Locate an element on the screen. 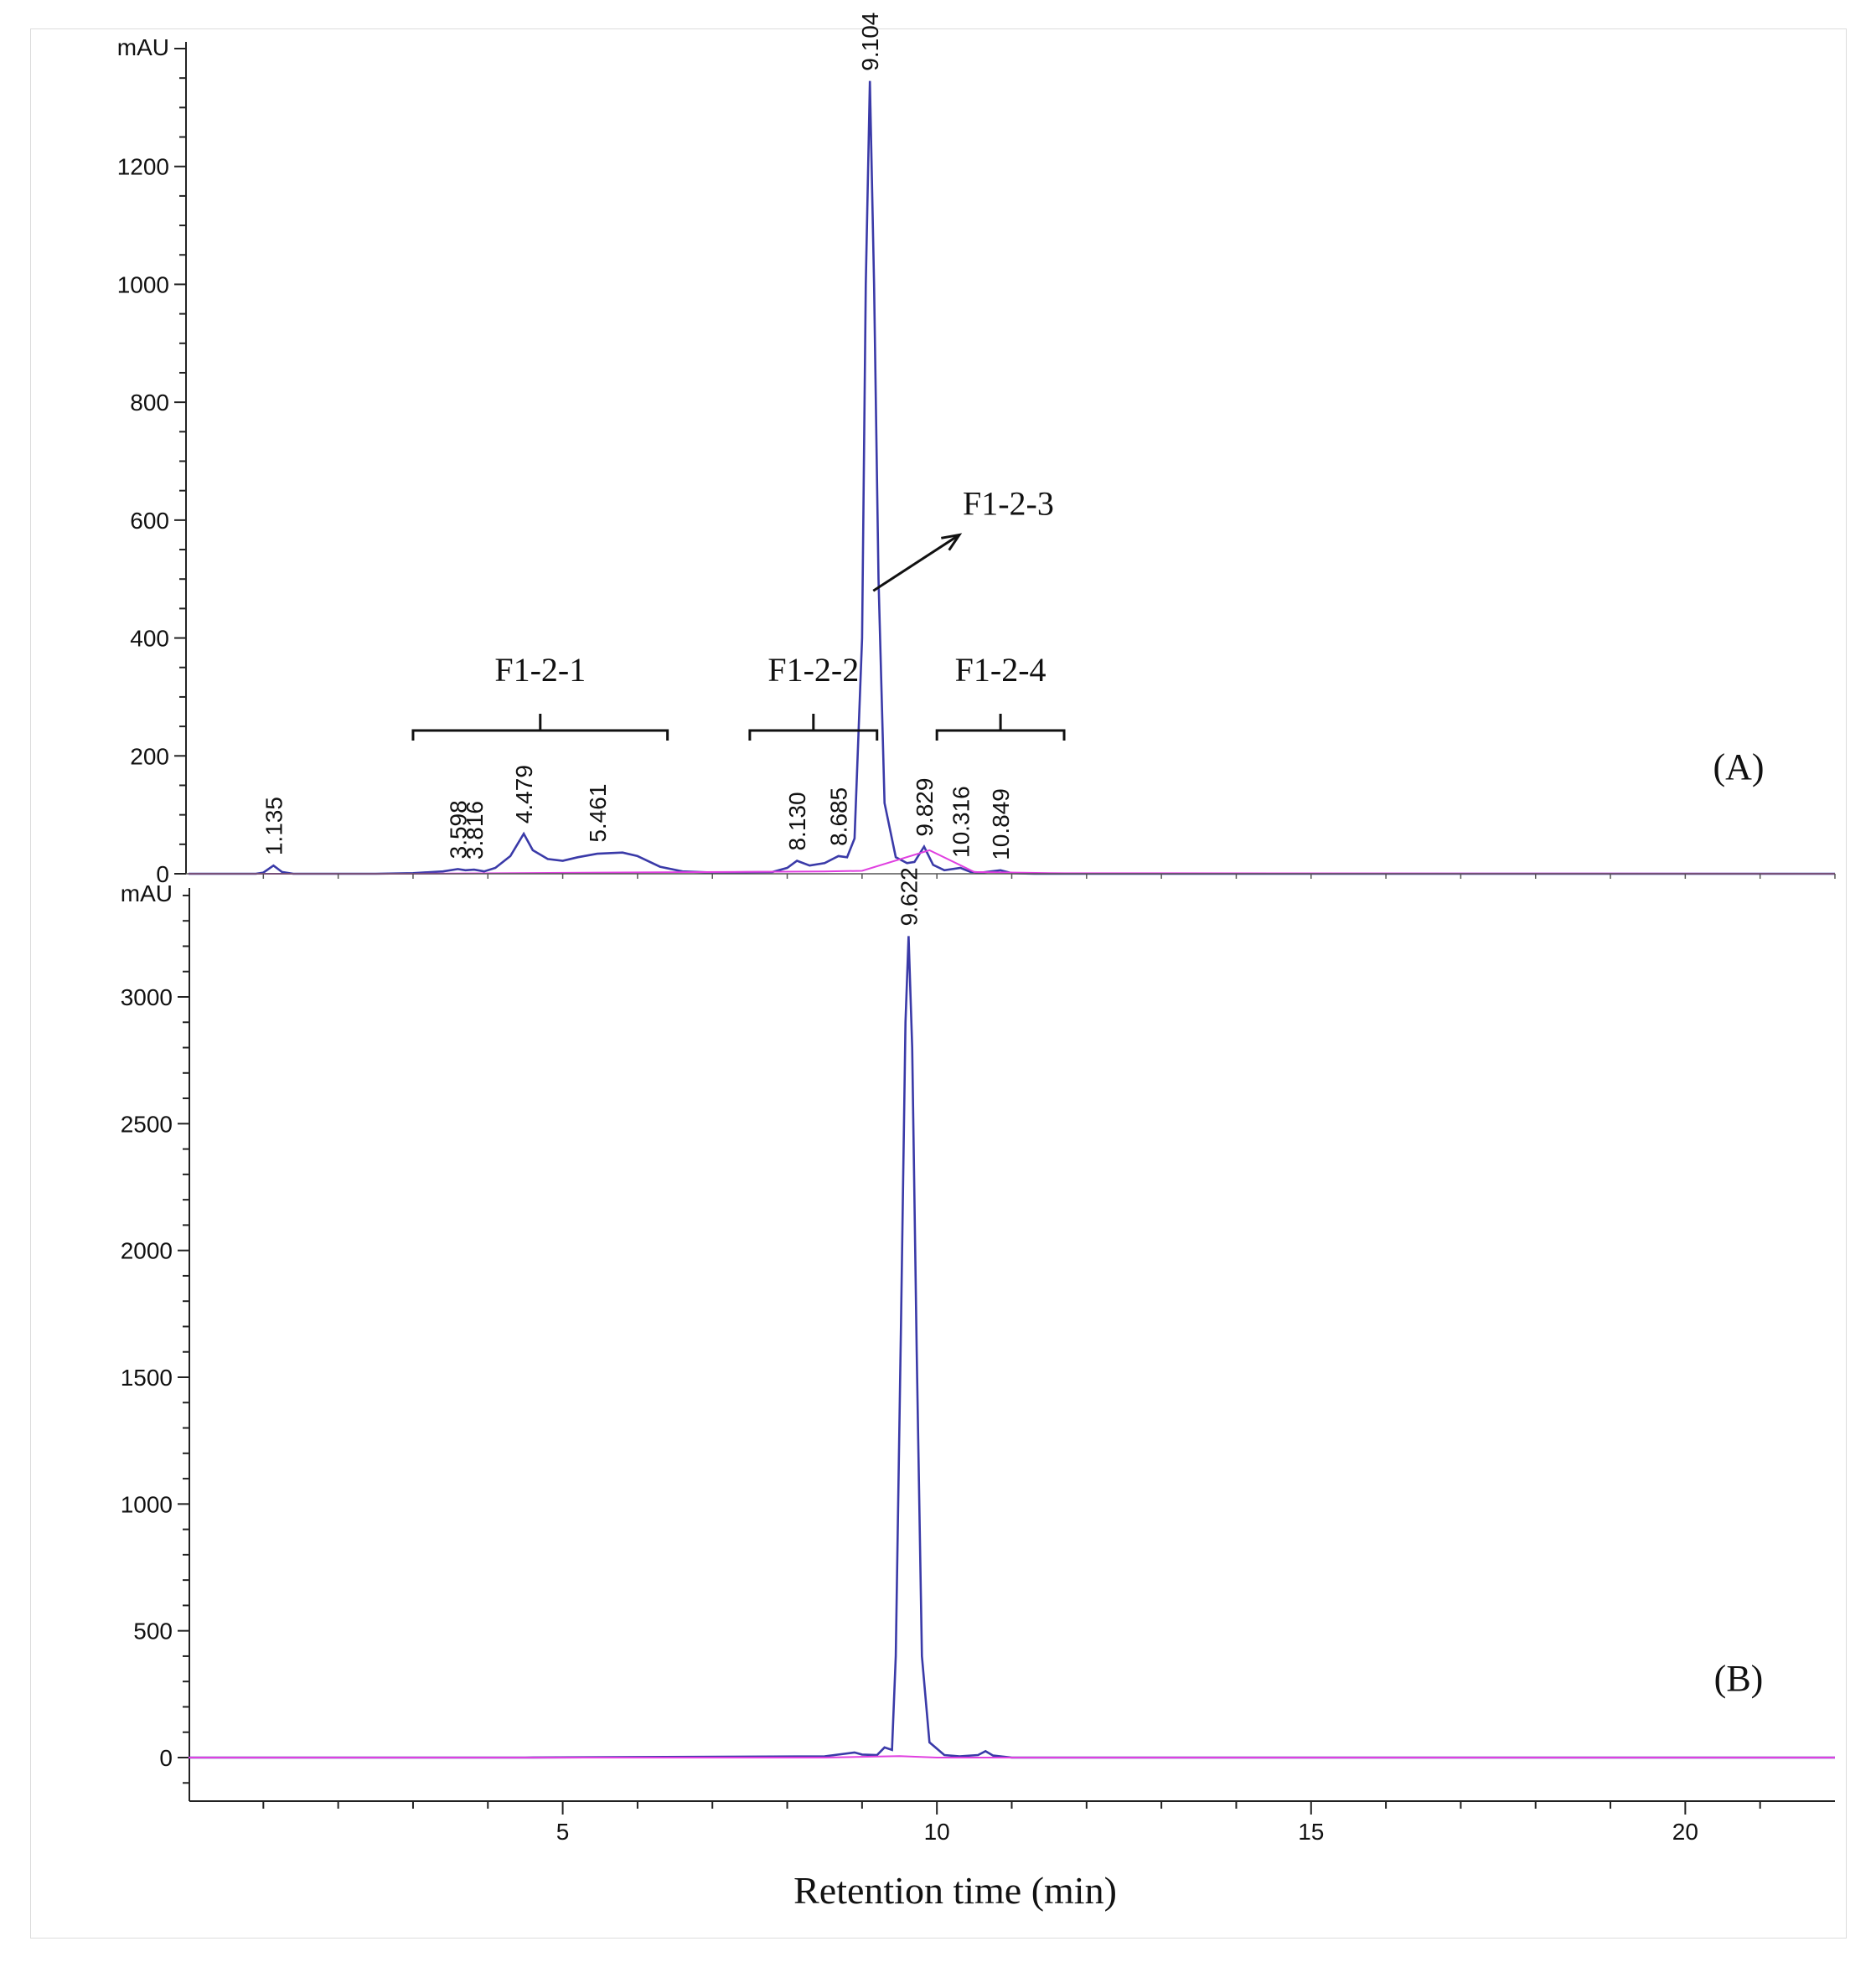 This screenshot has height=1967, width=1876. y-tick-label: 500 is located at coordinates (153, 1631).